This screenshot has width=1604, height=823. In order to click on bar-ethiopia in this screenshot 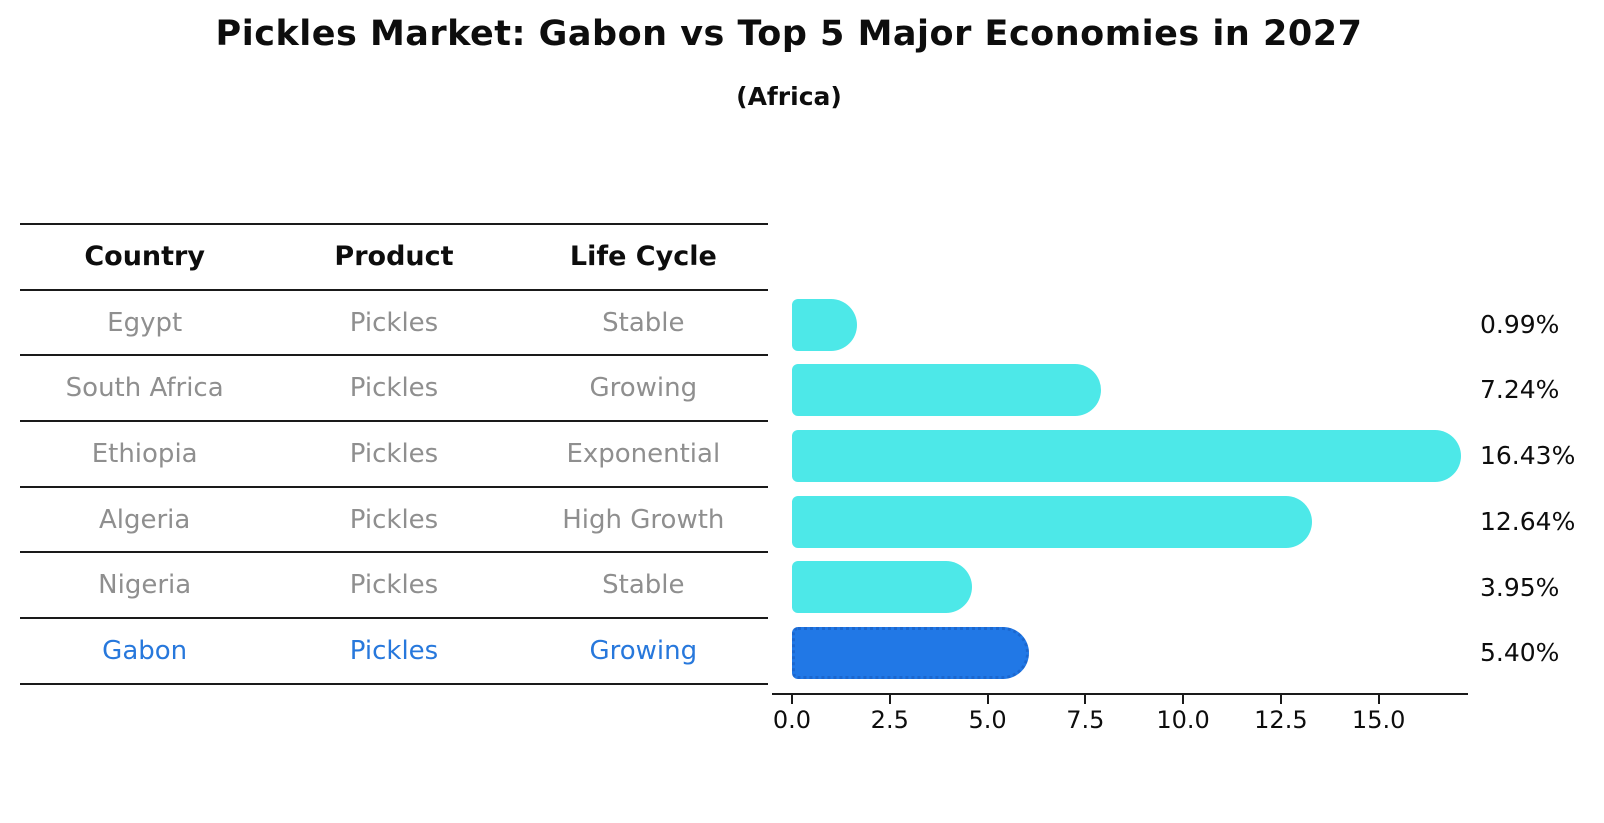, I will do `click(1126, 456)`.